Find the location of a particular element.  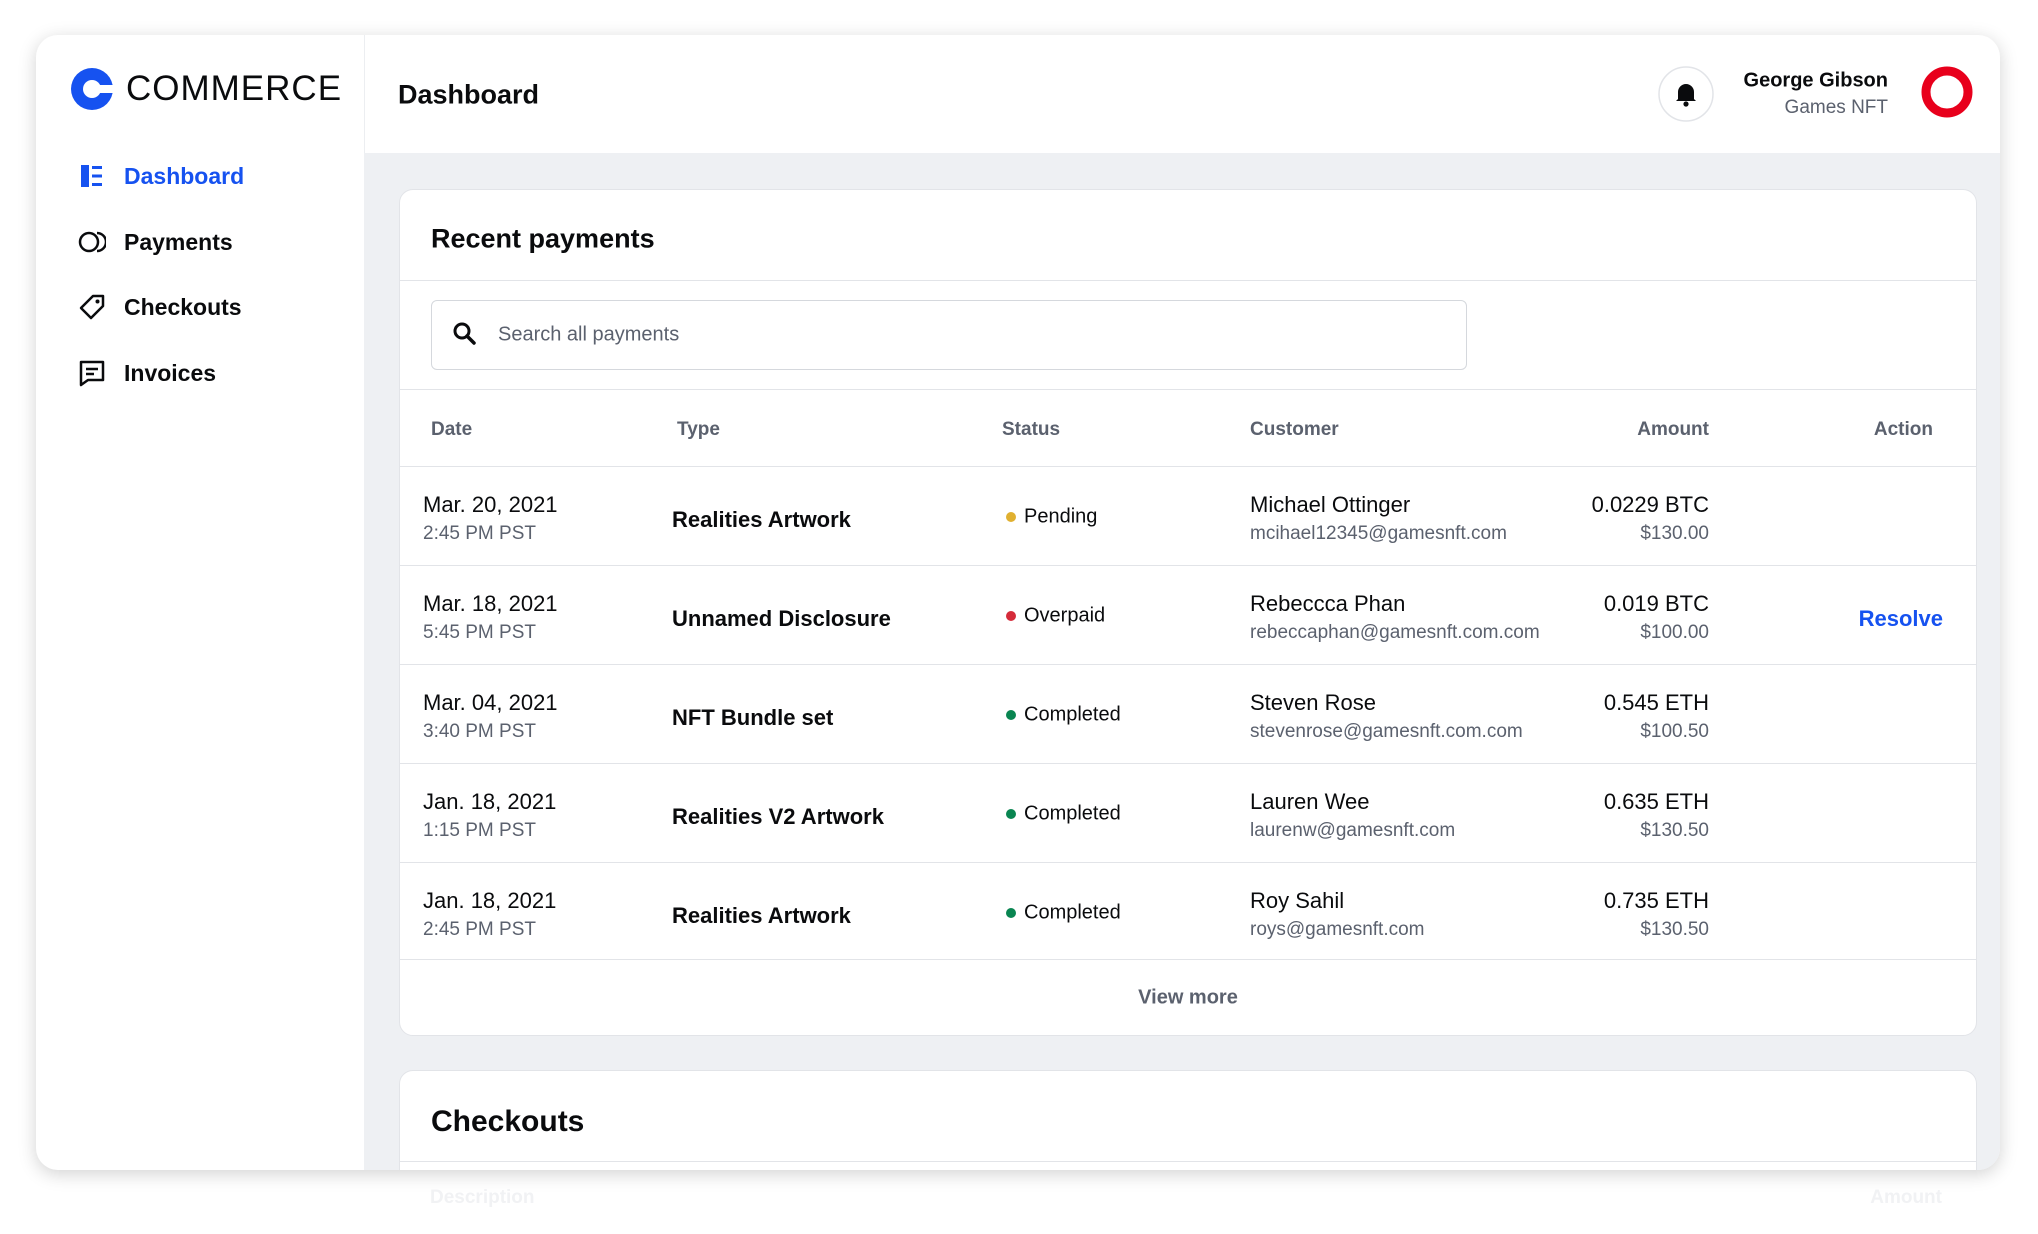

nav-item: Payments is located at coordinates (208, 242).